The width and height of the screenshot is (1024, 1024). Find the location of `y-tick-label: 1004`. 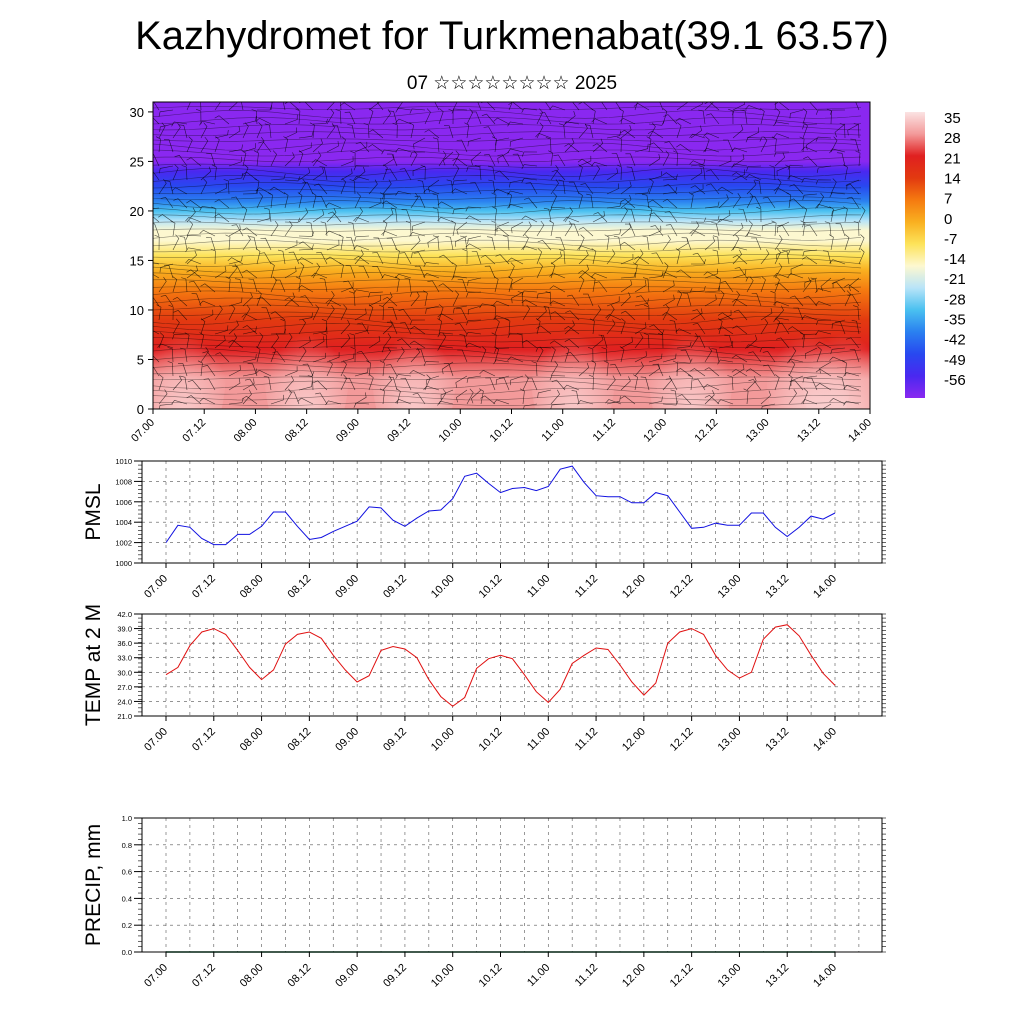

y-tick-label: 1004 is located at coordinates (123, 522).